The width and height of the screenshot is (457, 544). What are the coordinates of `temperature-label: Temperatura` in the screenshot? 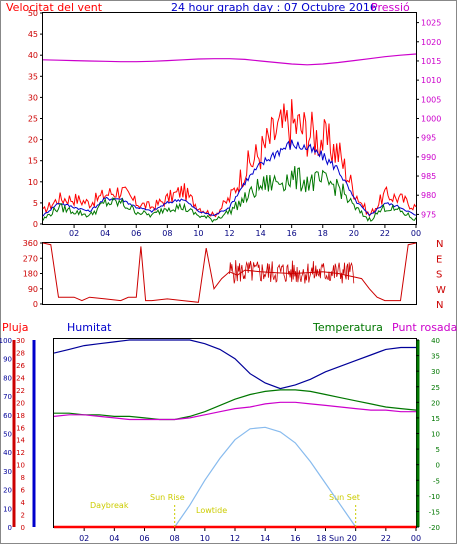 It's located at (347, 327).